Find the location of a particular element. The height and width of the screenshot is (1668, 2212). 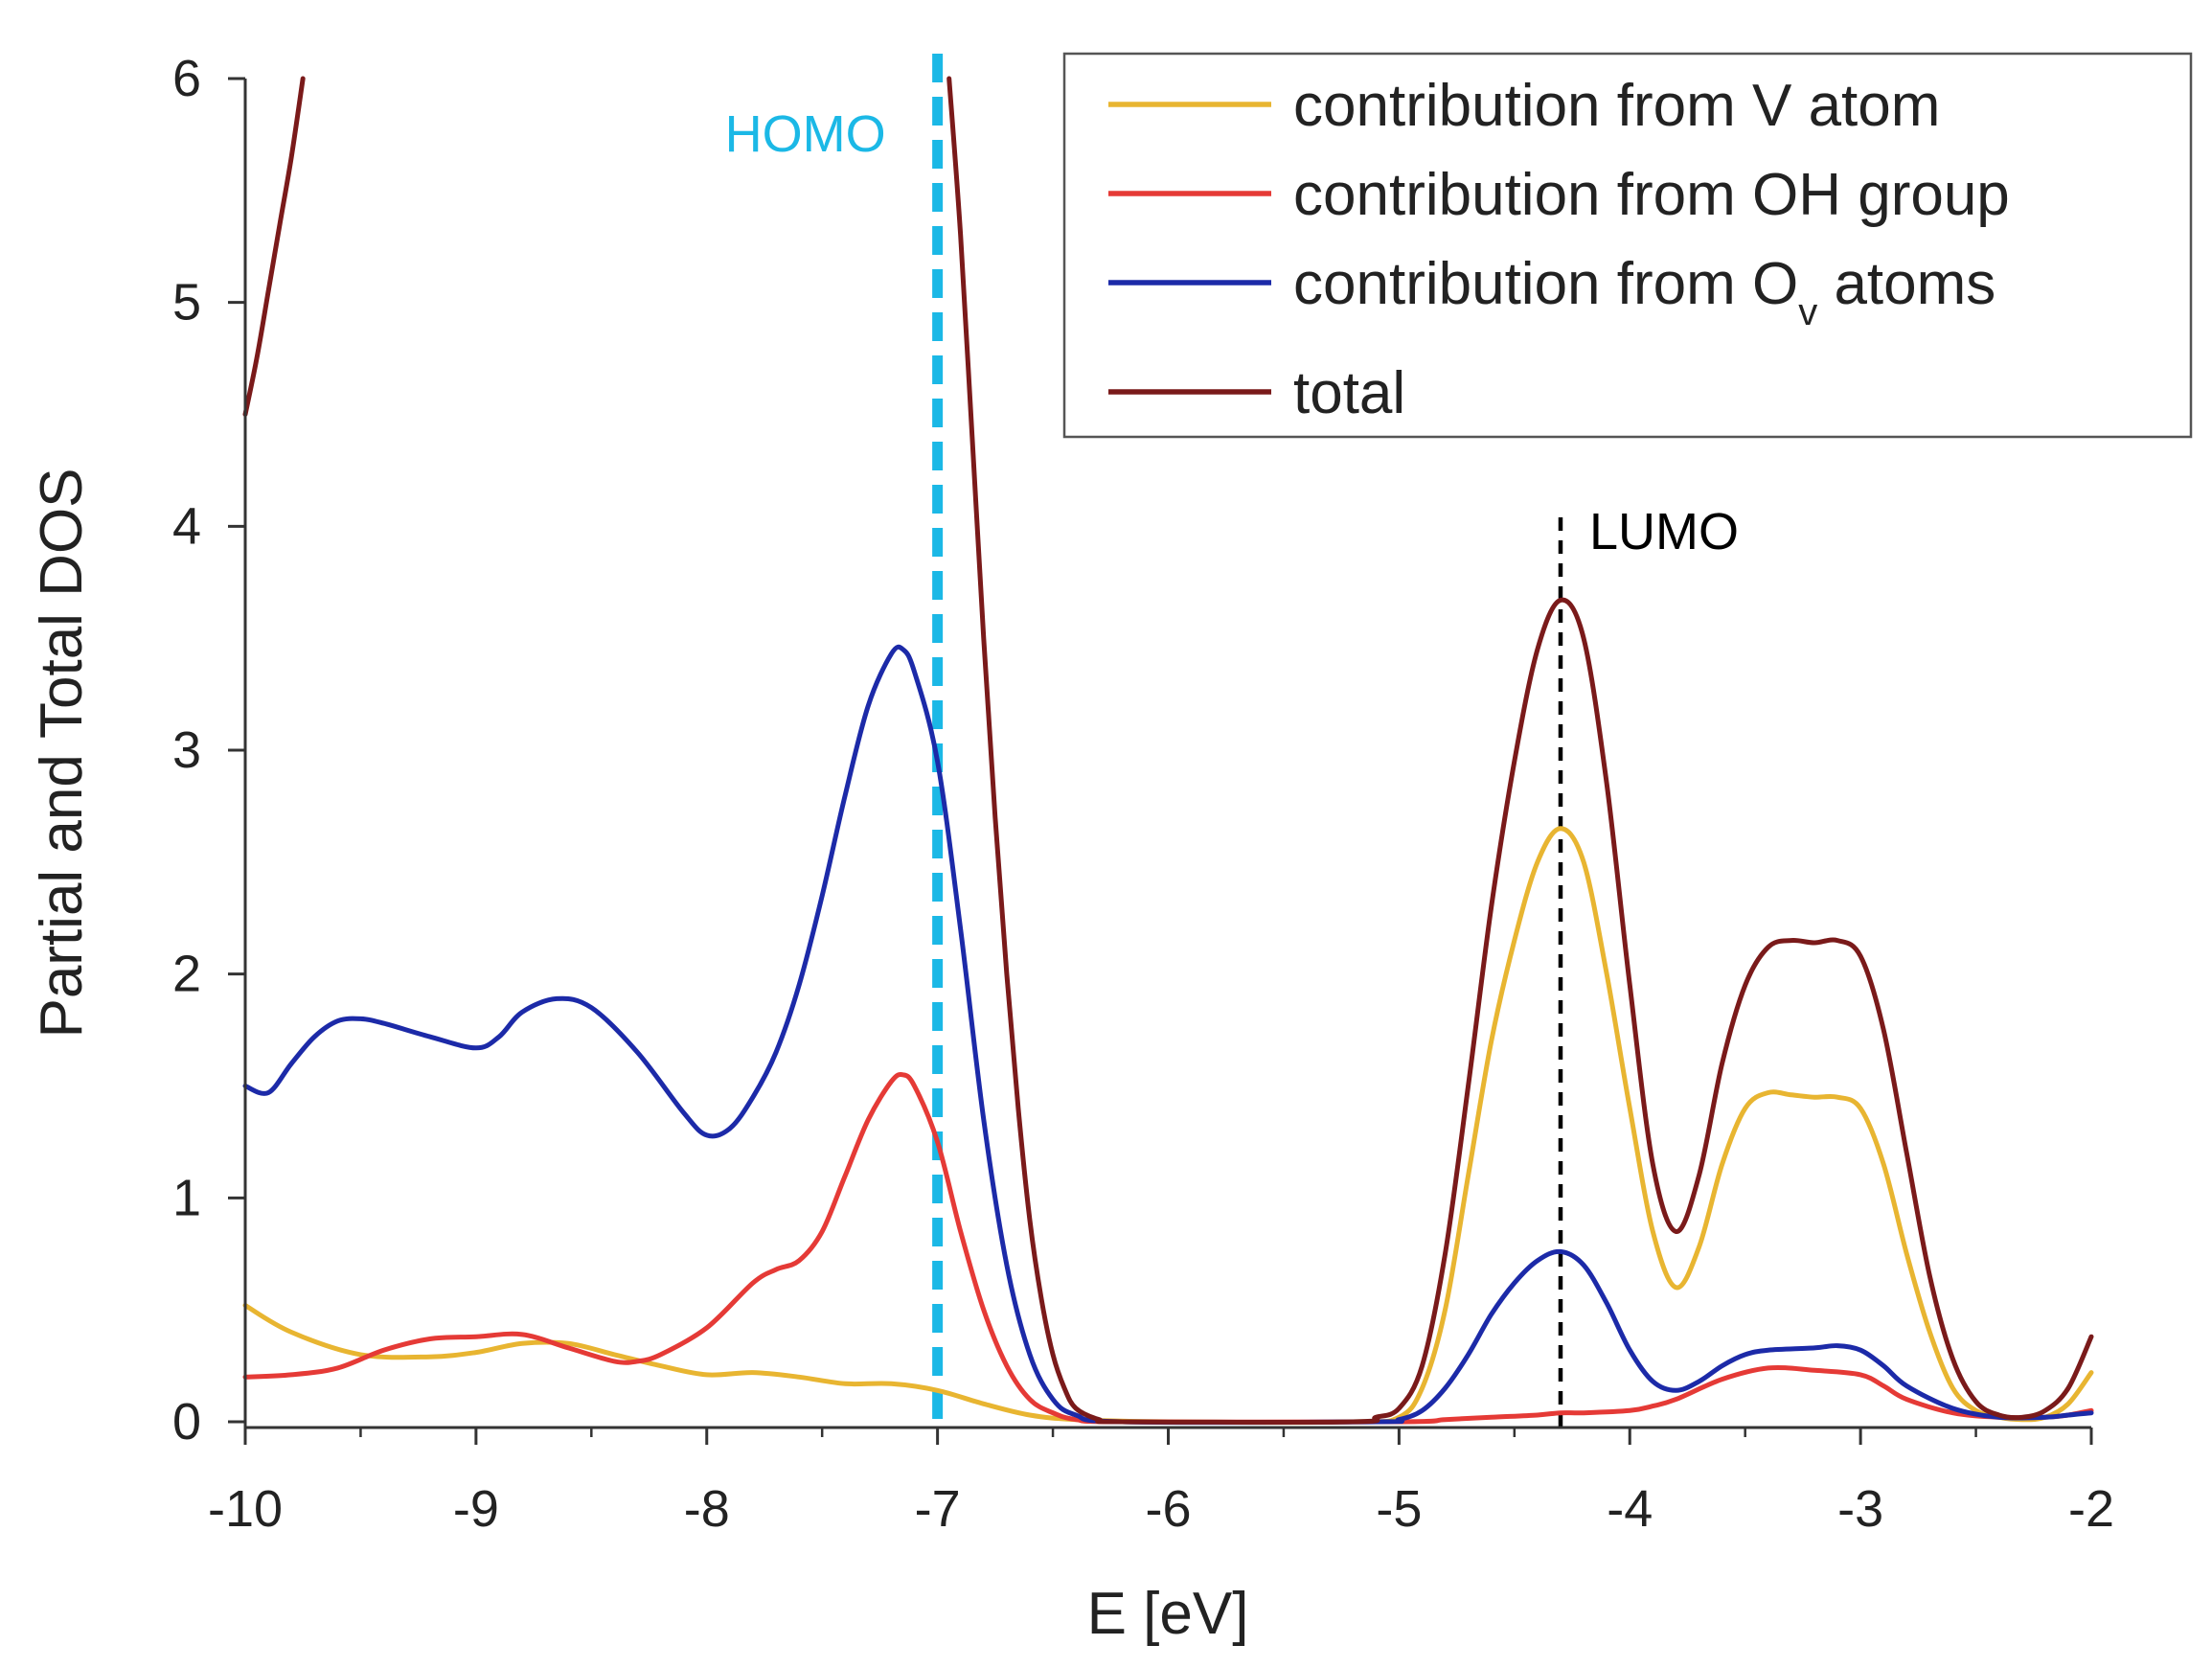

legend-label-total: total is located at coordinates (1349, 393).